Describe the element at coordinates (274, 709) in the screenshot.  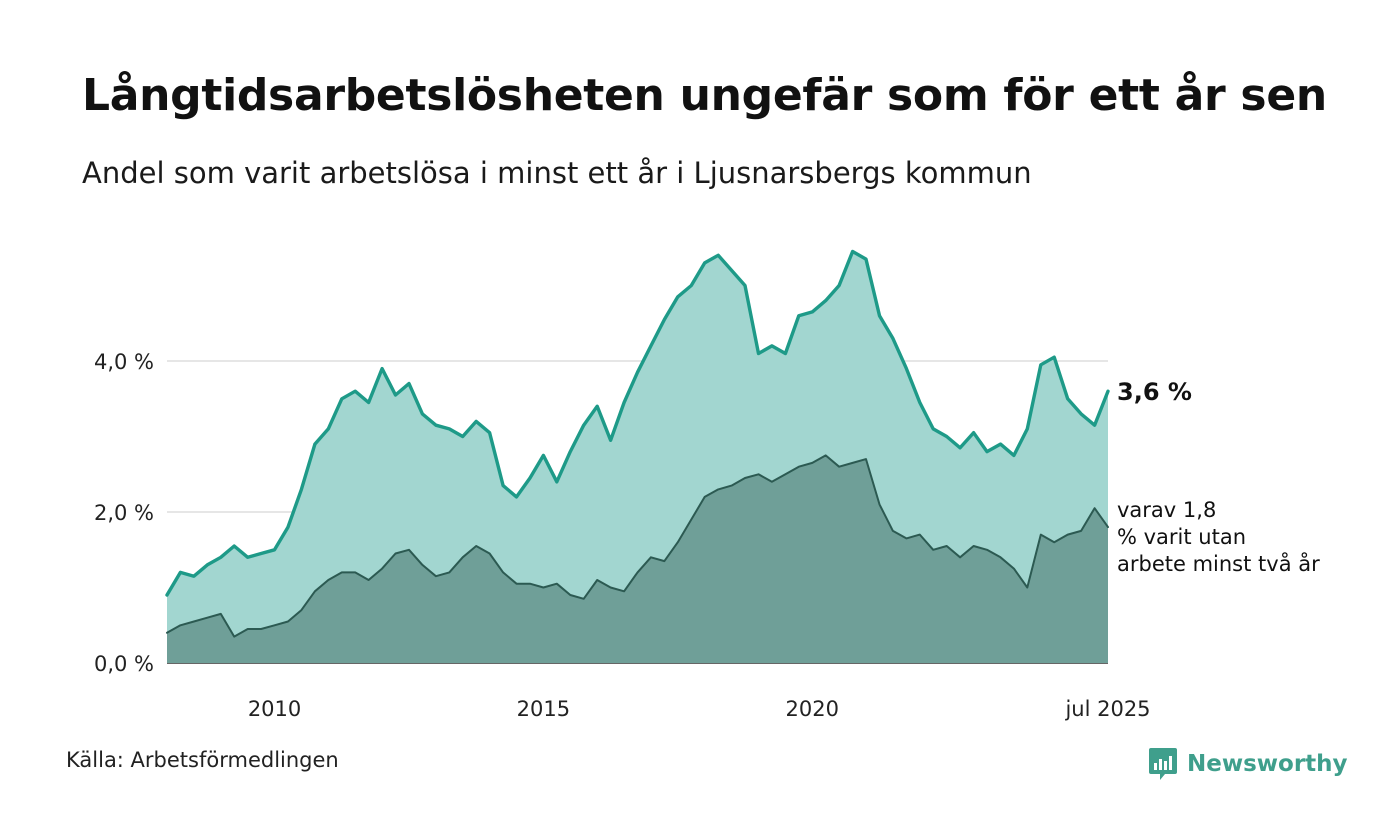
I see `x-tick-label: 2010` at that location.